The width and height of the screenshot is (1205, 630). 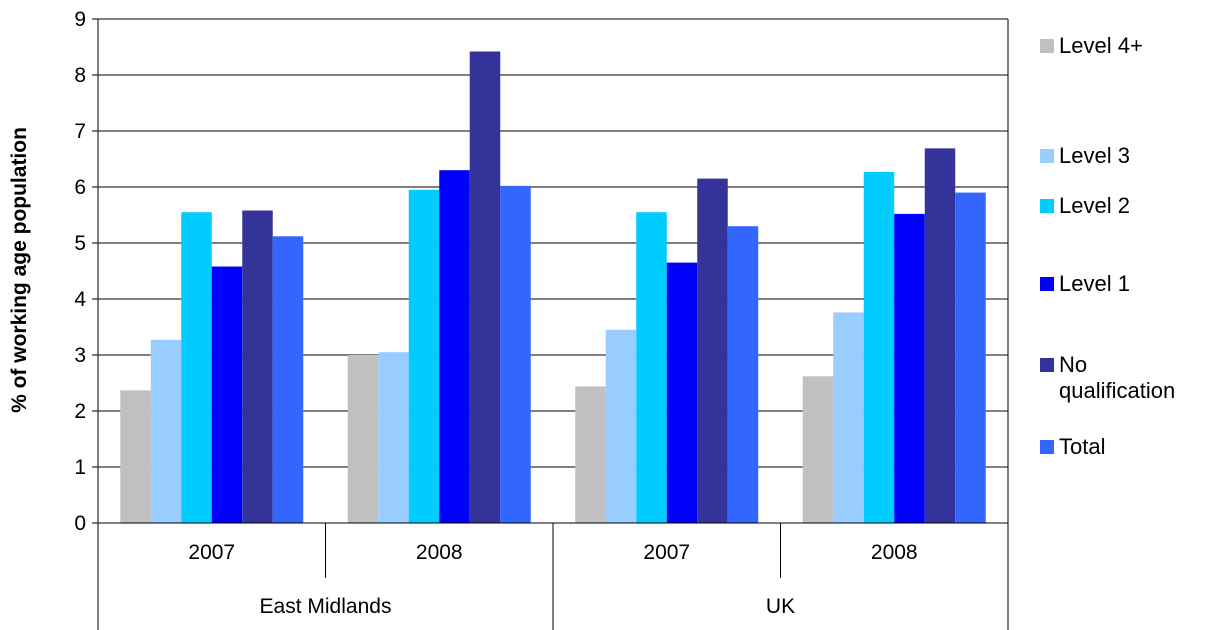 What do you see at coordinates (780, 606) in the screenshot?
I see `group-label: UK` at bounding box center [780, 606].